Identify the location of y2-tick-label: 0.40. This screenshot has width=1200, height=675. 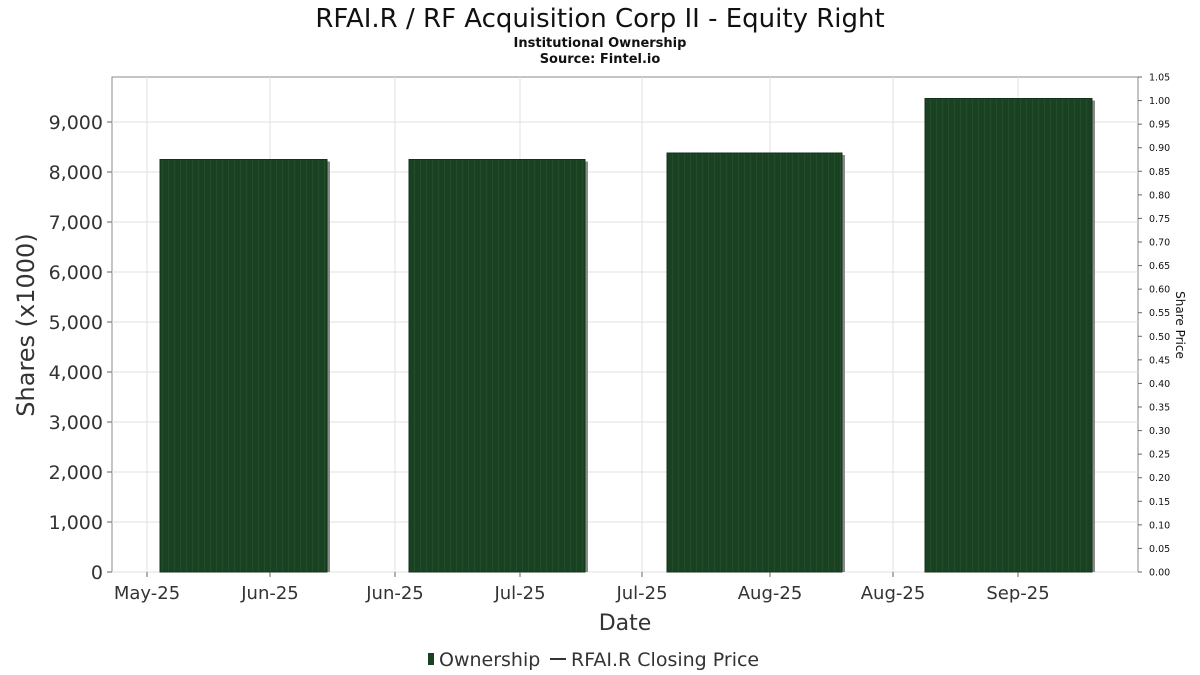
(1159, 384).